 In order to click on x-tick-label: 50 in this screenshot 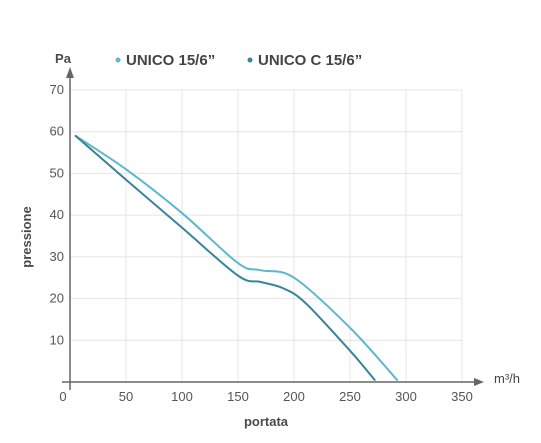, I will do `click(126, 396)`.